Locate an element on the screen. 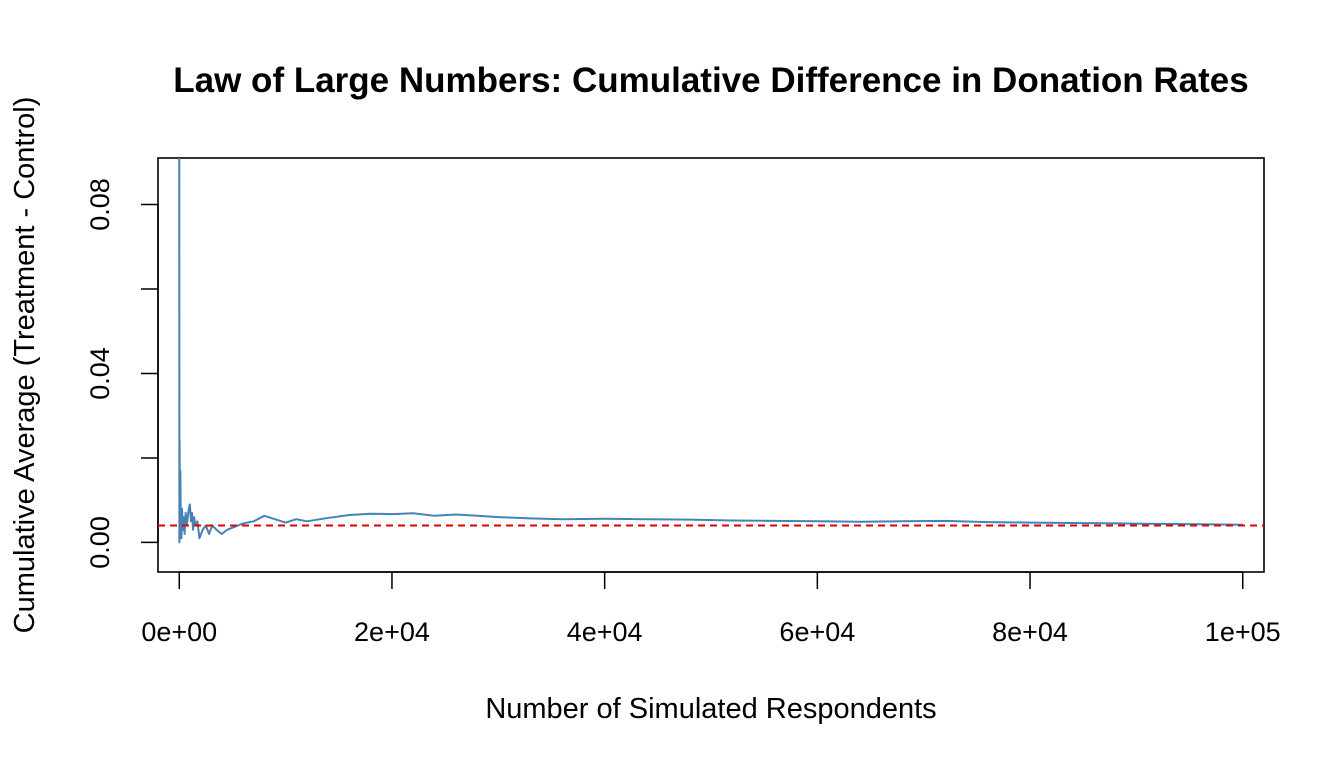  x-tick-label: 8e+04 is located at coordinates (1030, 632).